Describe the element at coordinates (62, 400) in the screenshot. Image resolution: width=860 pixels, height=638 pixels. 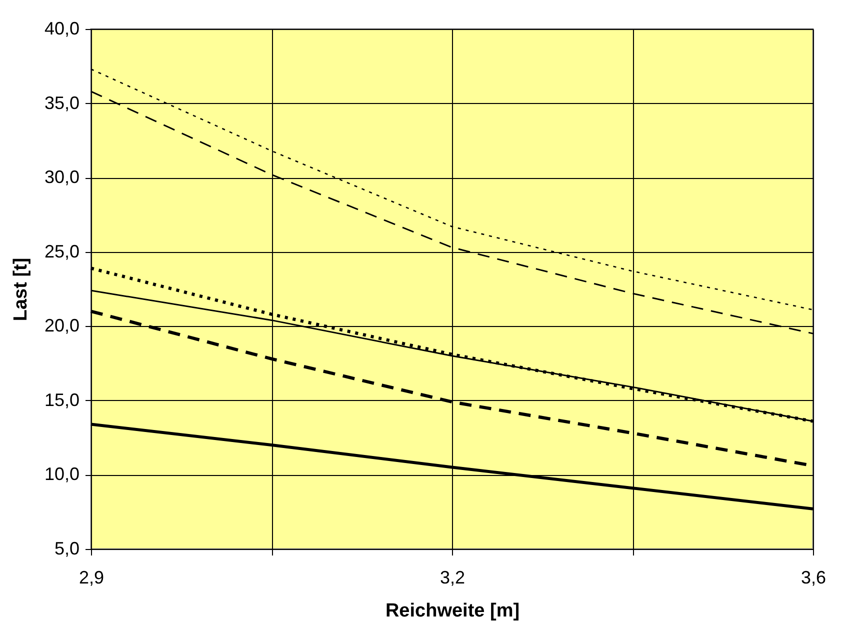
I see `y-tick-label: 15,0` at that location.